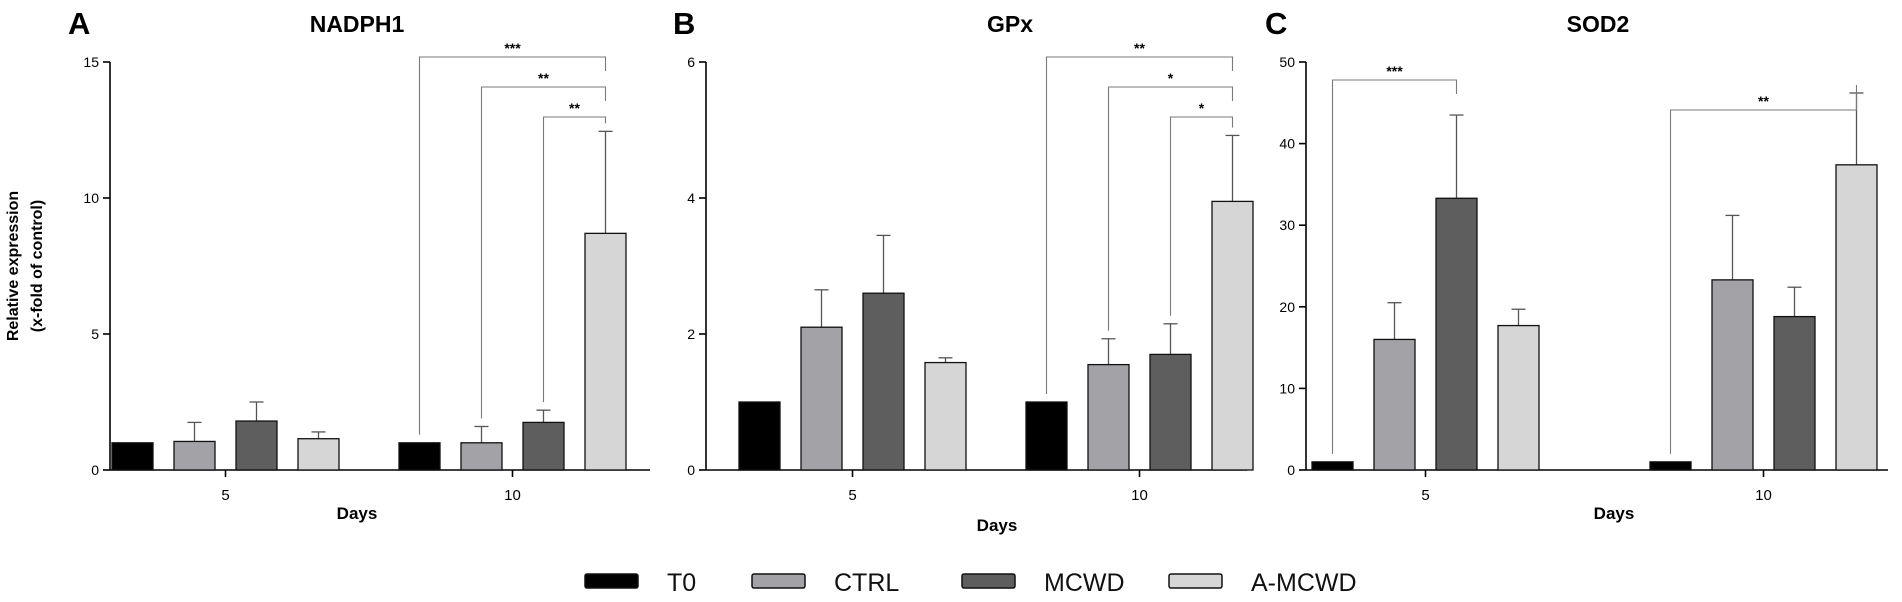 The height and width of the screenshot is (602, 1902). I want to click on y-axis-label: (x-fold of control), so click(37, 266).